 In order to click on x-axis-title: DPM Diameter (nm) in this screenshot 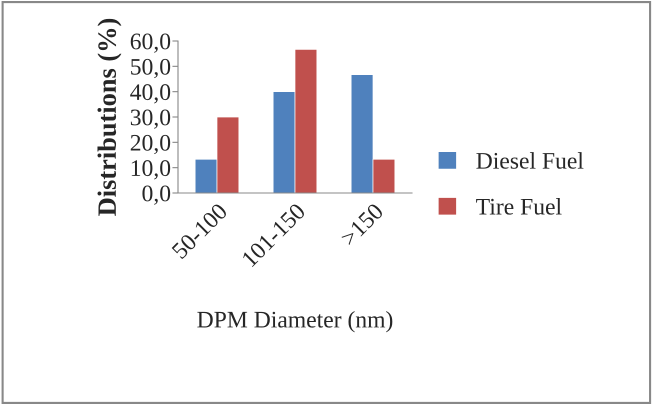, I will do `click(294, 321)`.